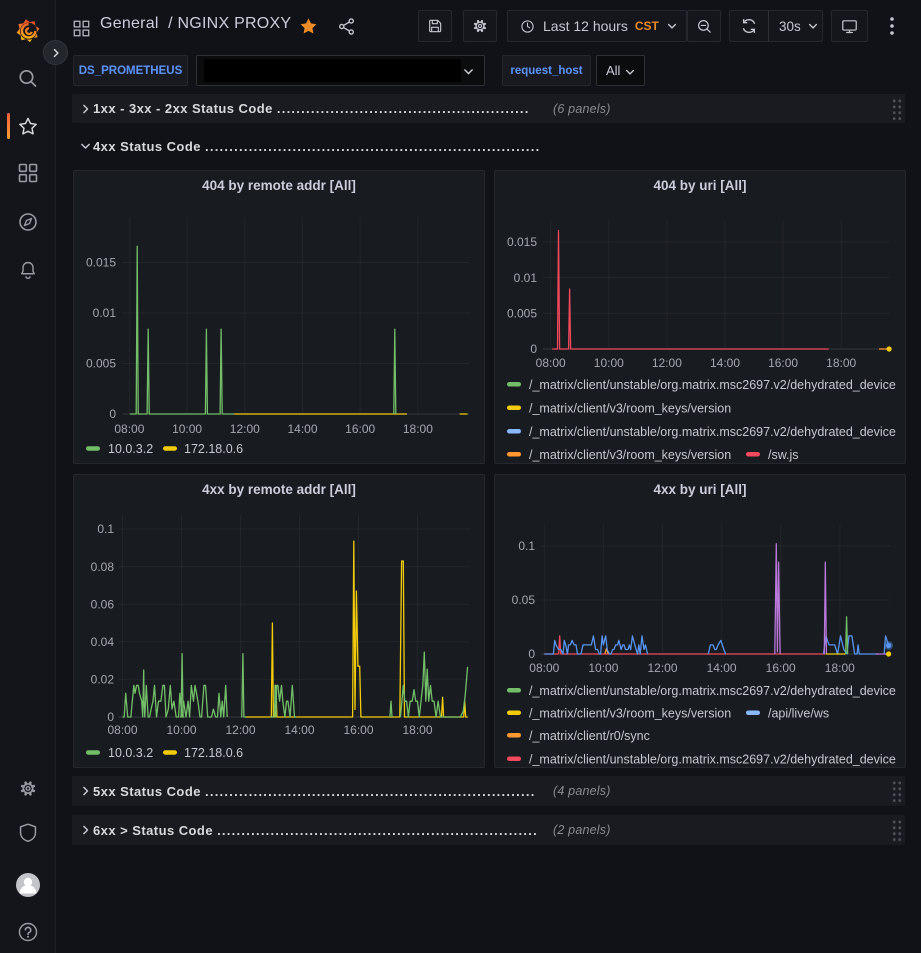  I want to click on svg-text: 0.08, so click(103, 567).